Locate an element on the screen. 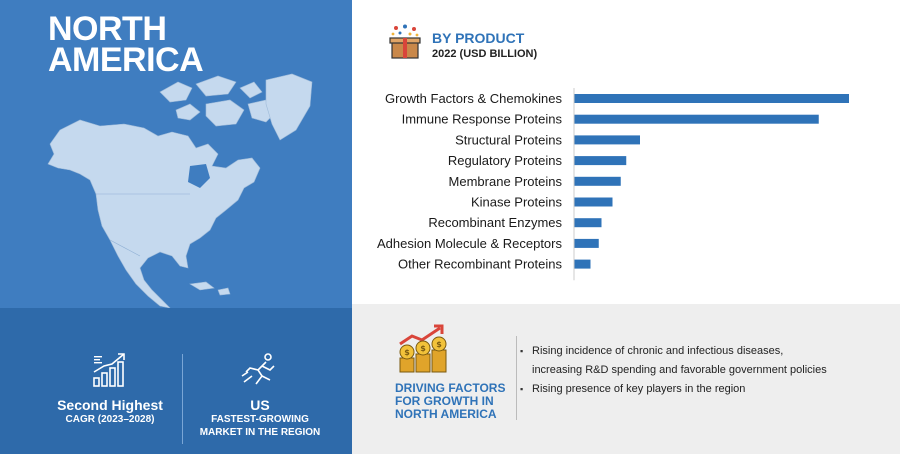 The image size is (900, 454). stat-fastest-value: US is located at coordinates (260, 405).